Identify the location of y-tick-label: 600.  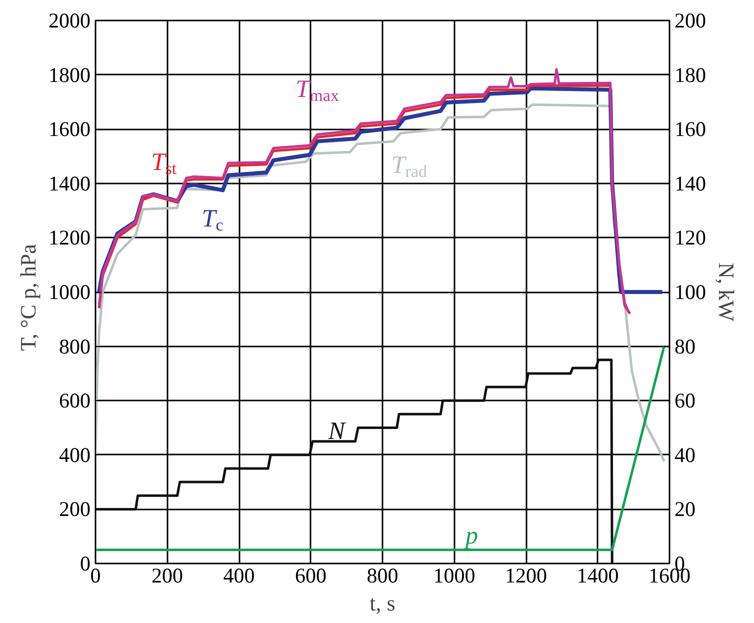
(74, 400).